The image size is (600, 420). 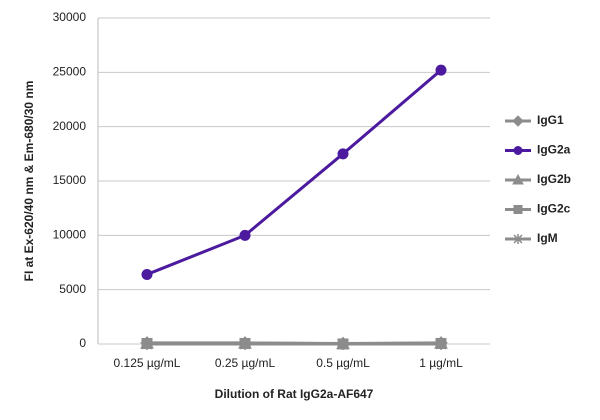 What do you see at coordinates (343, 363) in the screenshot?
I see `x-tick-label: 0.5 µg/mL` at bounding box center [343, 363].